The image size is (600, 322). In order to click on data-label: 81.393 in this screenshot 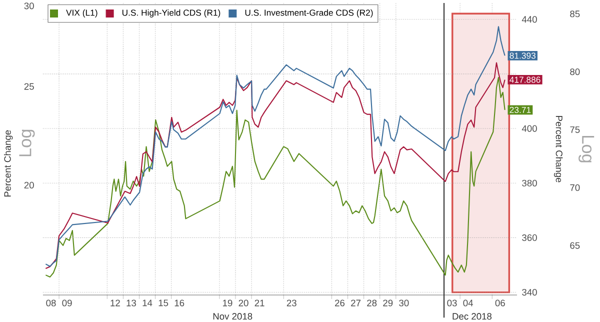, I will do `click(523, 55)`.